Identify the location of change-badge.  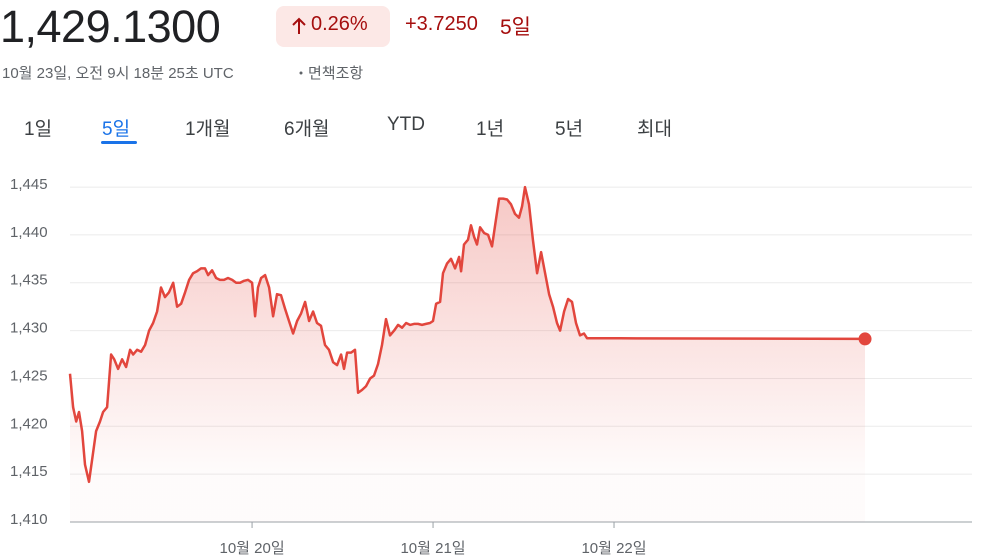
(333, 26).